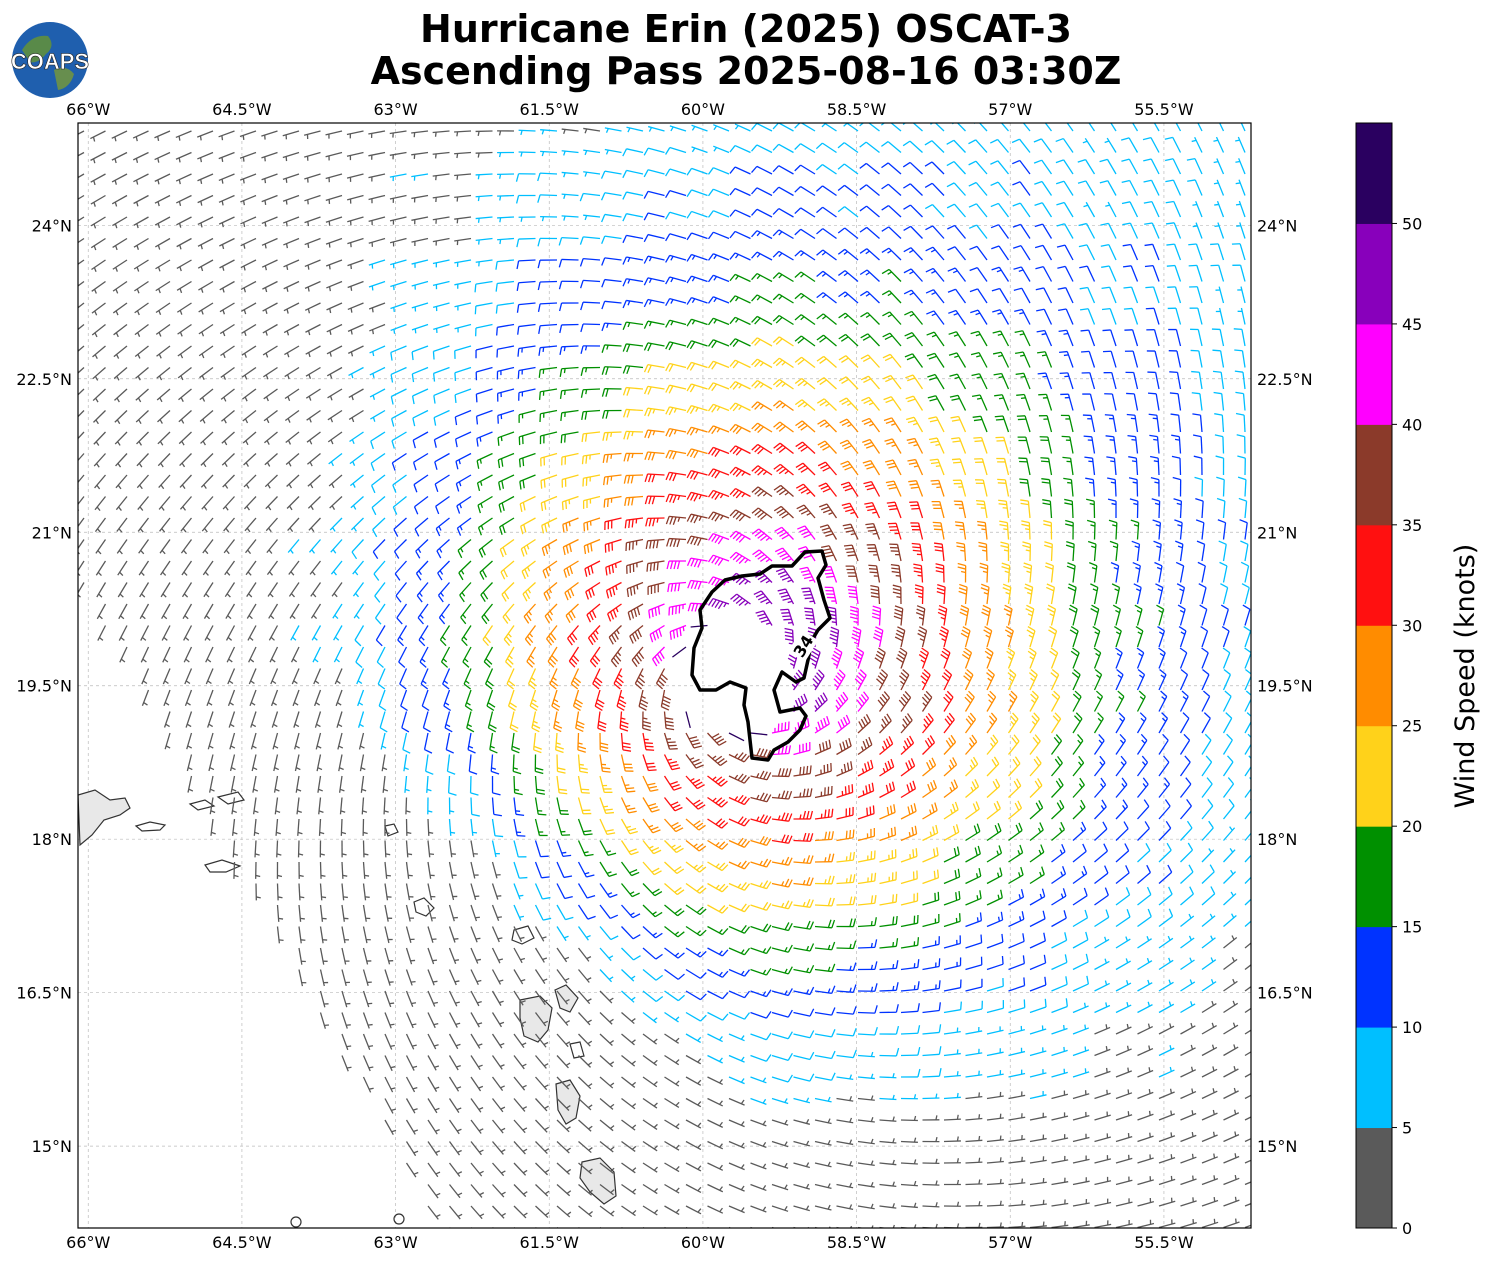 This screenshot has height=1264, width=1492. What do you see at coordinates (1412, 324) in the screenshot?
I see `colorbar-tick-label: 45` at bounding box center [1412, 324].